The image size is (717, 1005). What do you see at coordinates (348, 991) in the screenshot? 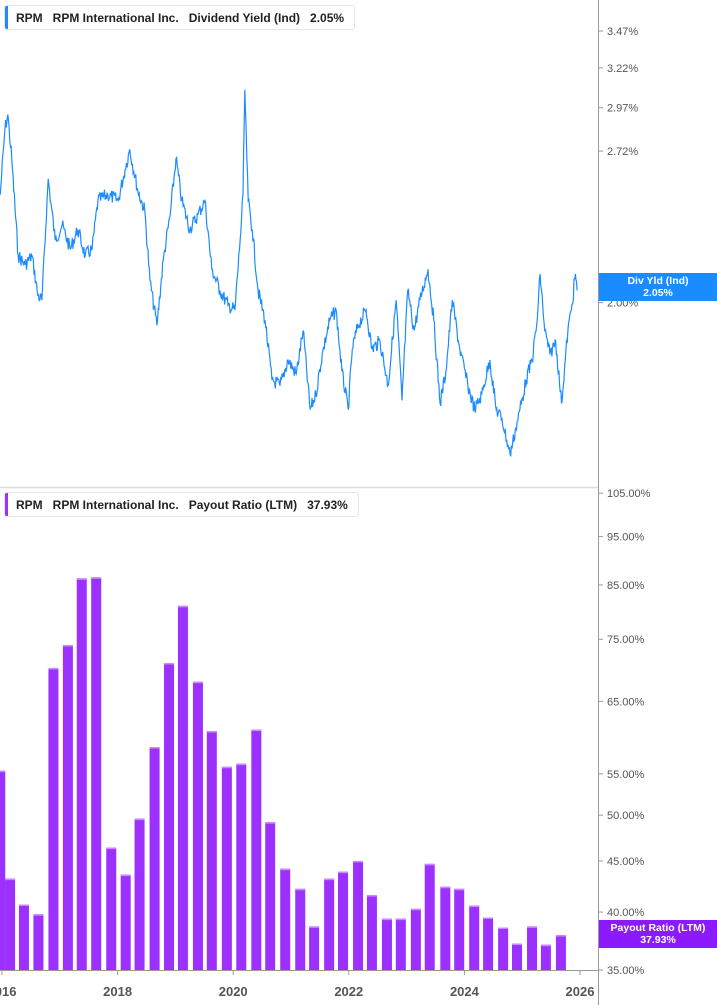
I see `x-tick-label: 2022` at bounding box center [348, 991].